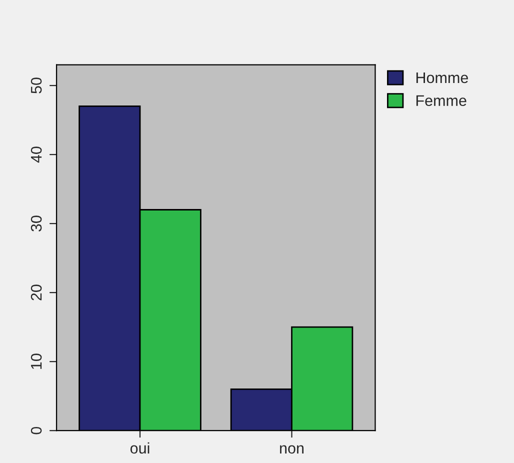 Image resolution: width=514 pixels, height=463 pixels. What do you see at coordinates (36, 430) in the screenshot?
I see `y-tick-label: 0` at bounding box center [36, 430].